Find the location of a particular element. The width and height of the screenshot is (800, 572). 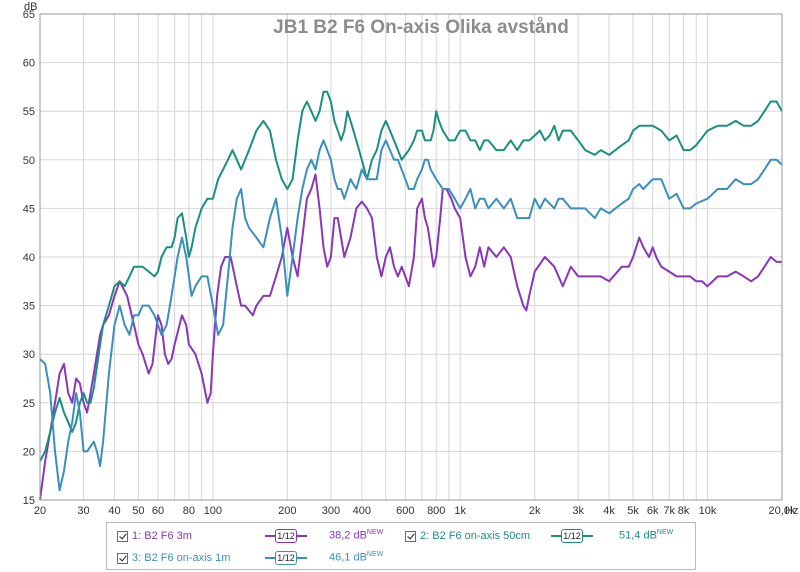

smoothing-label-3: 1/12 is located at coordinates (286, 558).